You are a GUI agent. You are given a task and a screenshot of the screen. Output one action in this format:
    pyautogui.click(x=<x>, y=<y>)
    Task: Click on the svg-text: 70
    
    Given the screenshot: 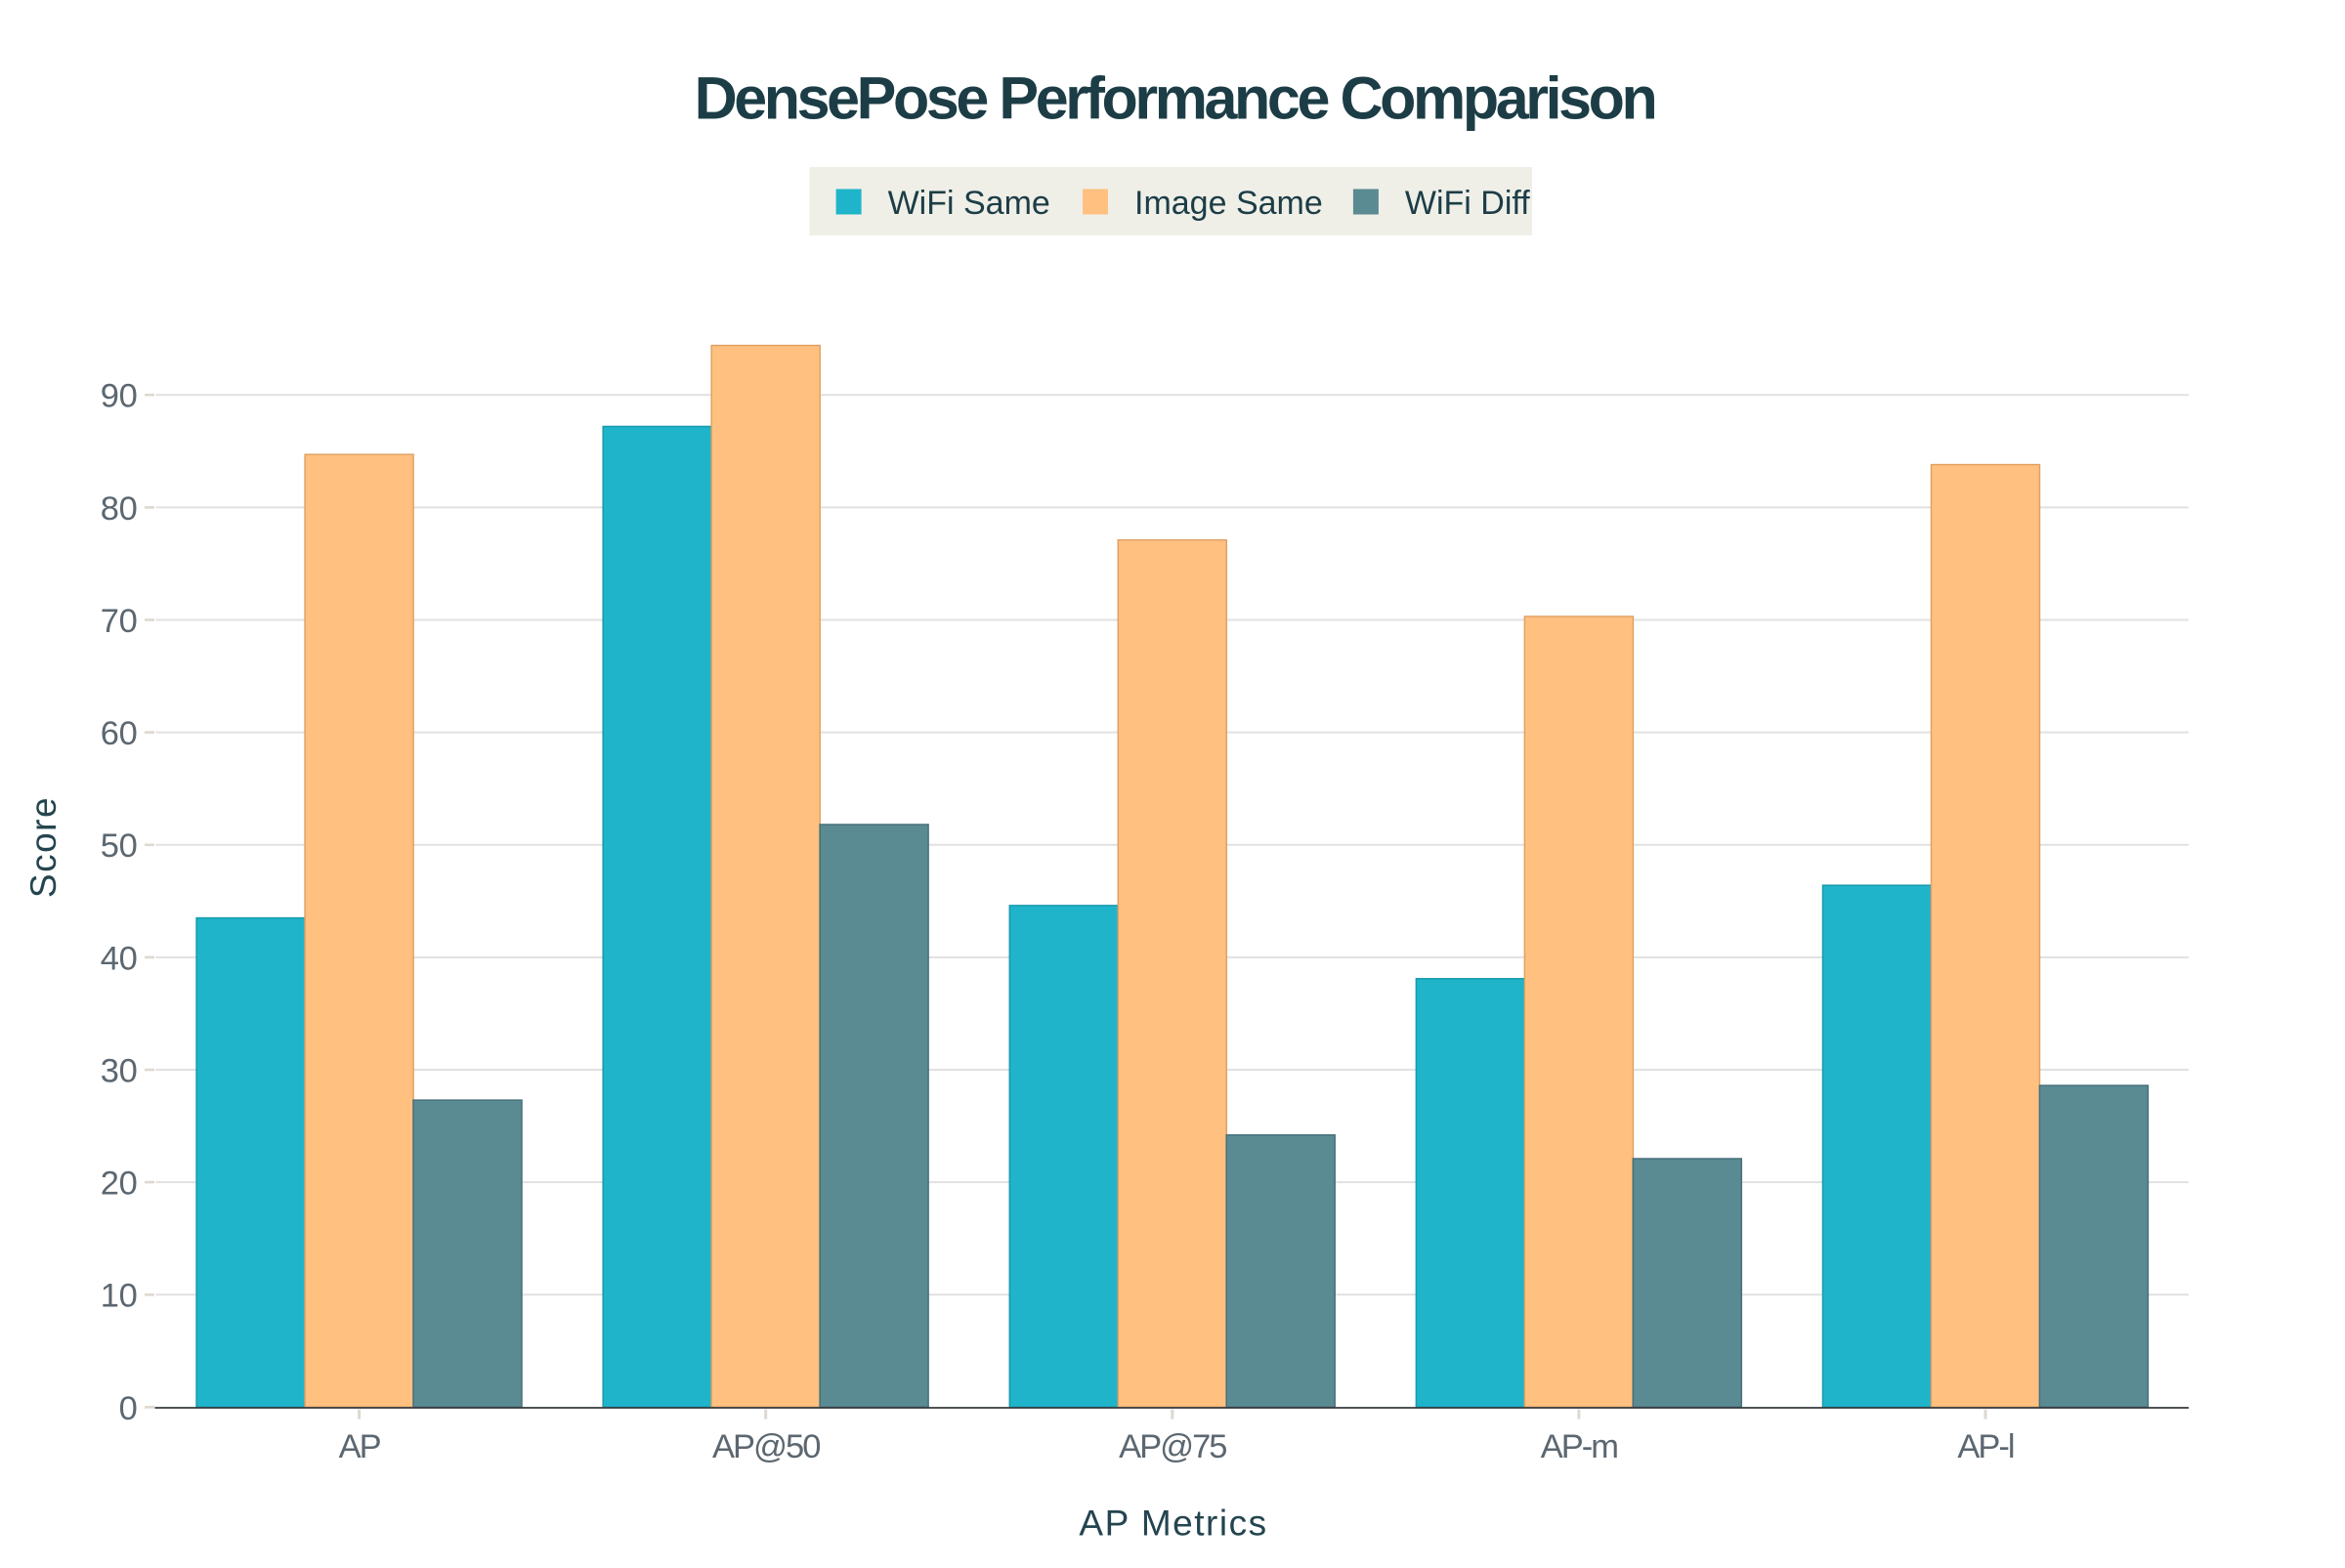 What is the action you would take?
    pyautogui.click(x=119, y=621)
    